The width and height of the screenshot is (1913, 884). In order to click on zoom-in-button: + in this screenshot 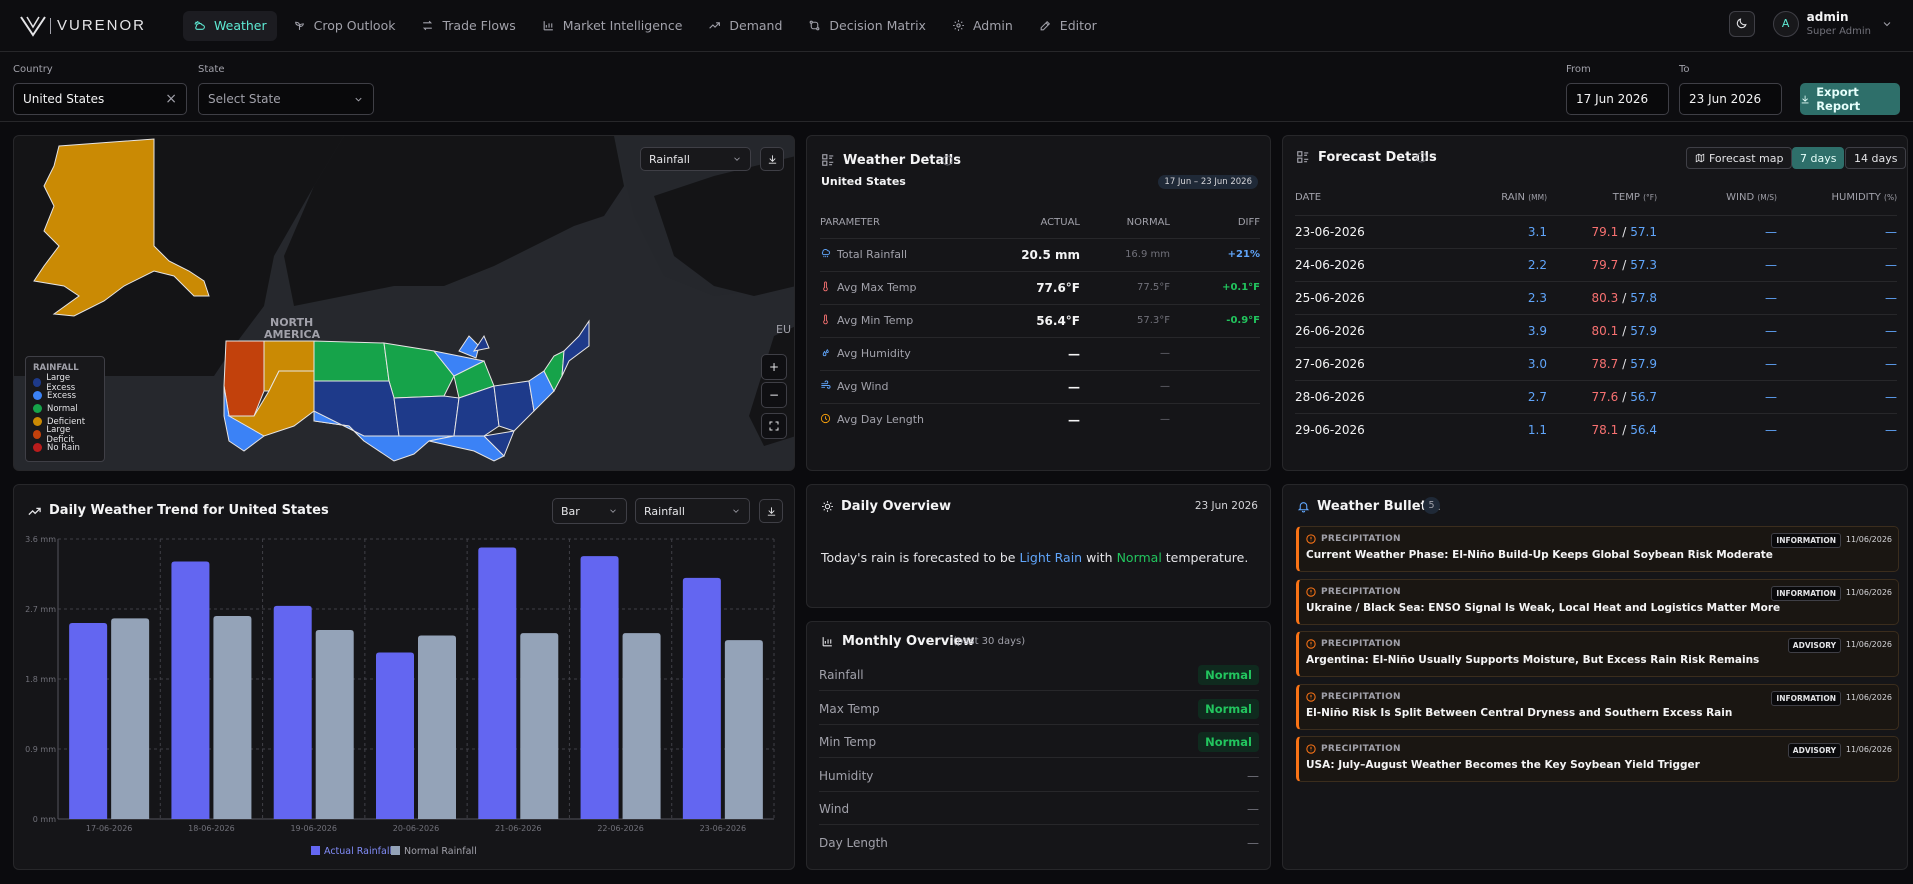, I will do `click(774, 367)`.